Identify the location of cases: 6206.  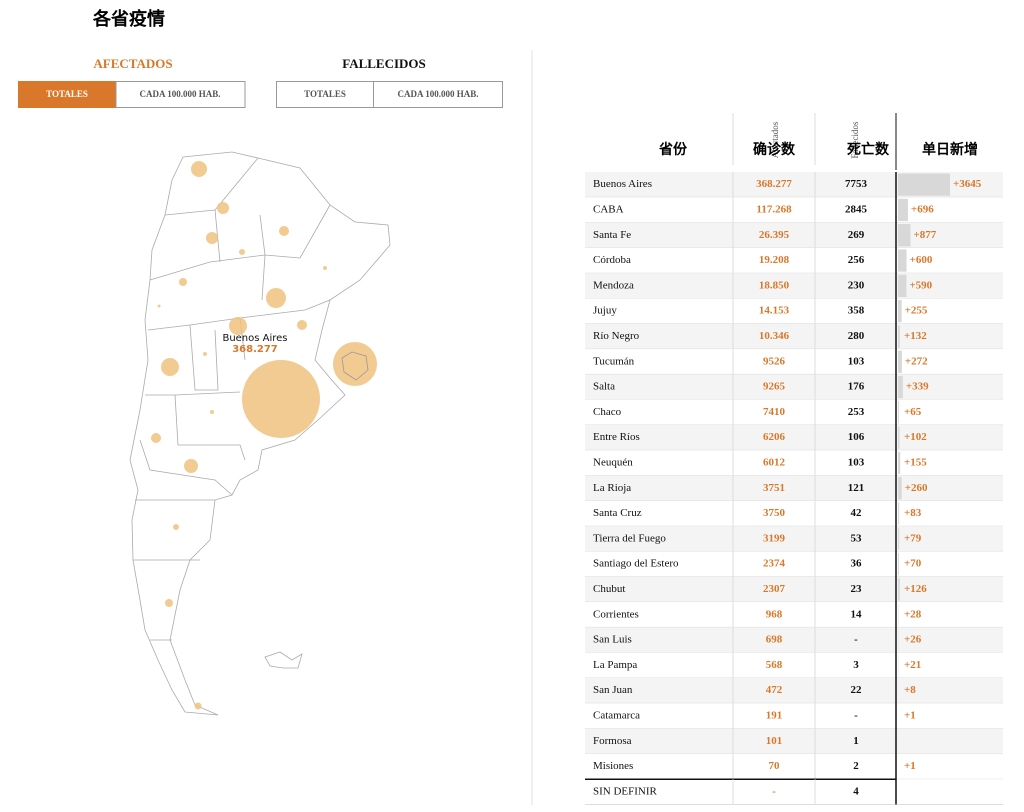
(774, 437).